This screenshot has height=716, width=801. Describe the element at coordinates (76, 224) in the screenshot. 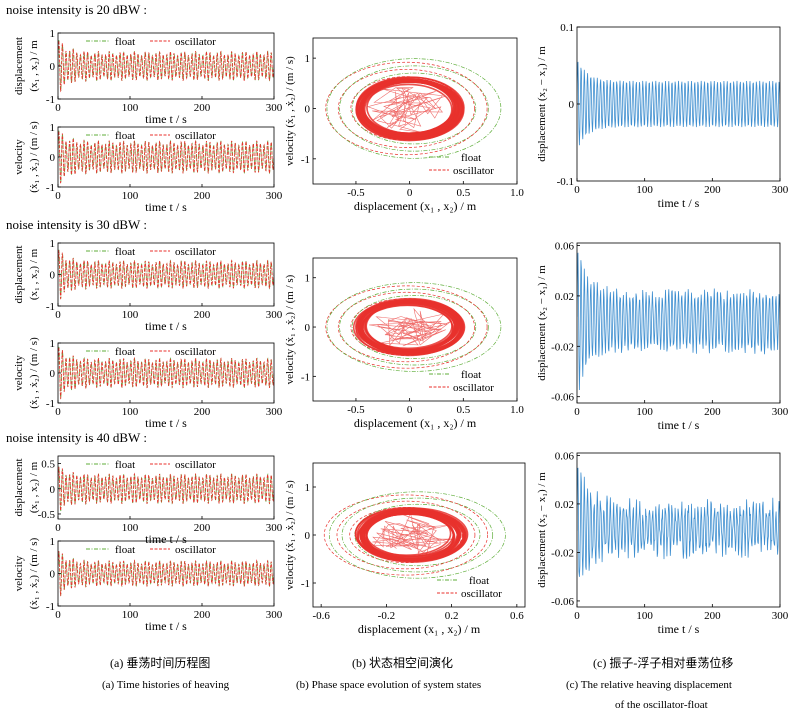

I see `noise-row-title-30: noise intensity is 30 dBW :` at that location.